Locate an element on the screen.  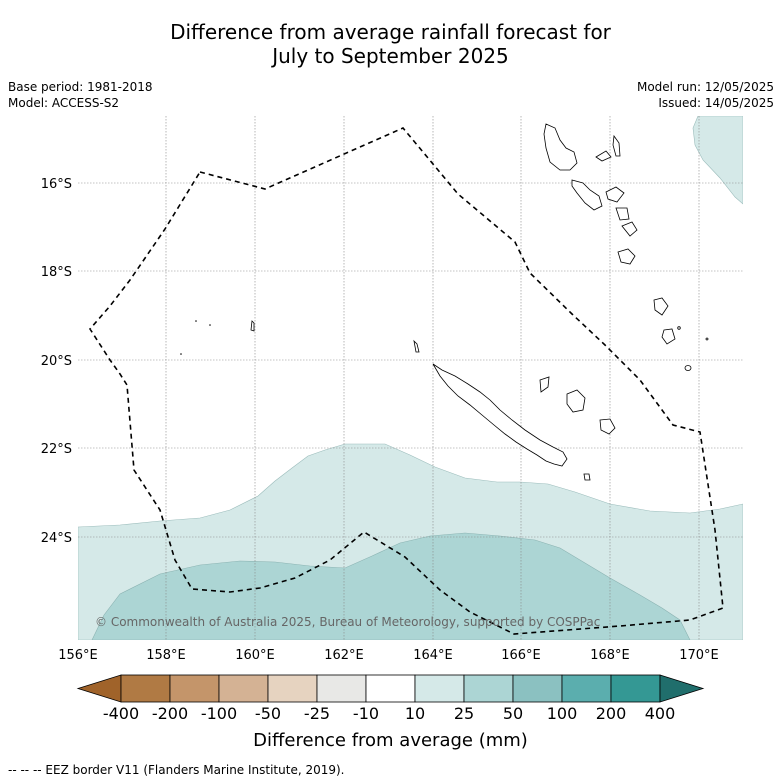
espiritu-santo-island is located at coordinates (560, 147).